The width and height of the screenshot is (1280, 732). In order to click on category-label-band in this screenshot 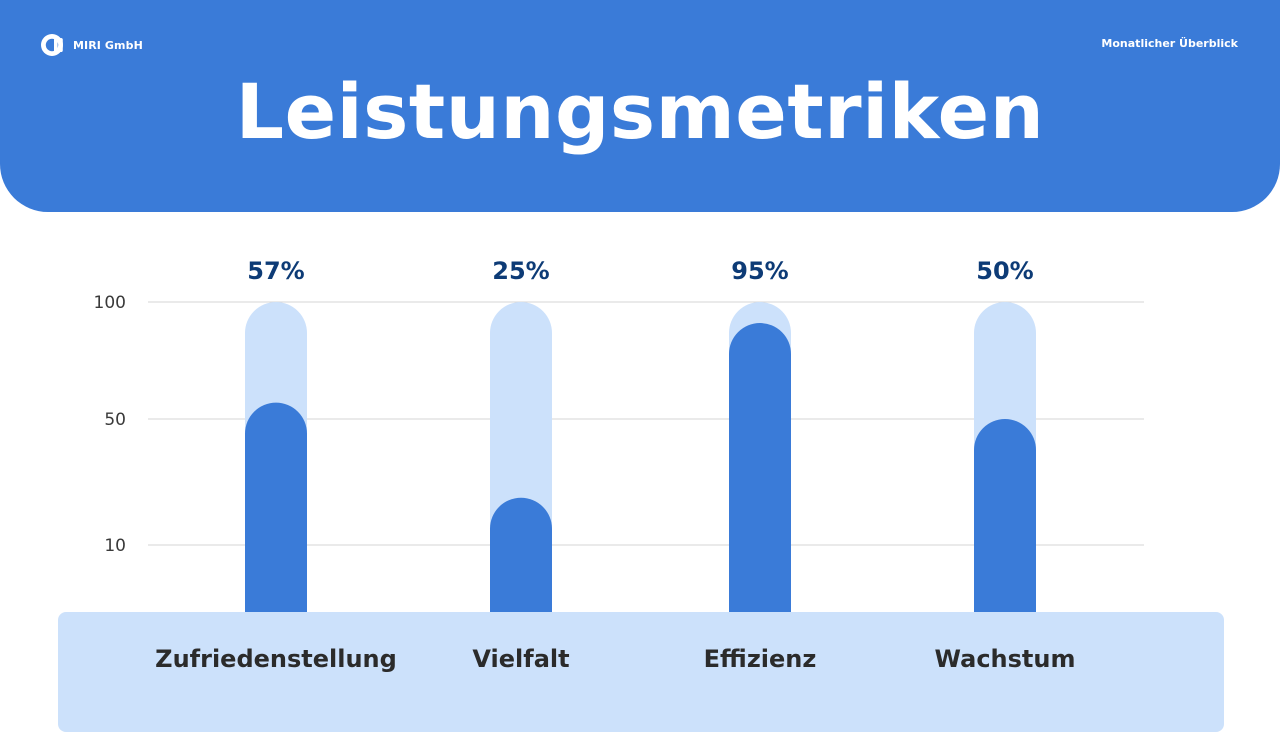, I will do `click(641, 672)`.